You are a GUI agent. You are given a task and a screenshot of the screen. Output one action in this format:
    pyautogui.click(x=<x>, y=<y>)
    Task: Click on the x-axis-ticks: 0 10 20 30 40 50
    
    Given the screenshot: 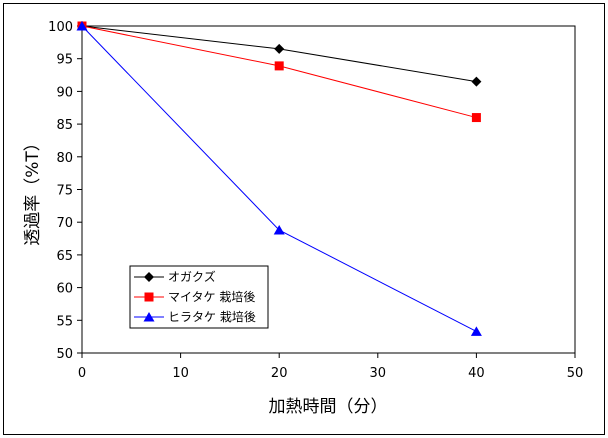 What is the action you would take?
    pyautogui.click(x=330, y=367)
    